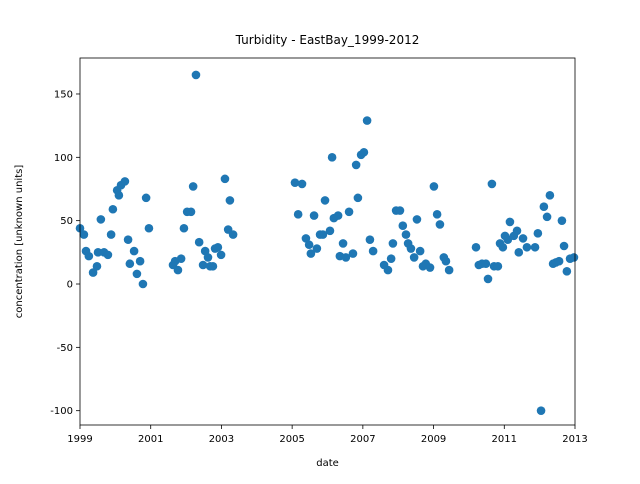 This screenshot has height=484, width=640. Describe the element at coordinates (433, 439) in the screenshot. I see `x-tick-label: 2009` at that location.